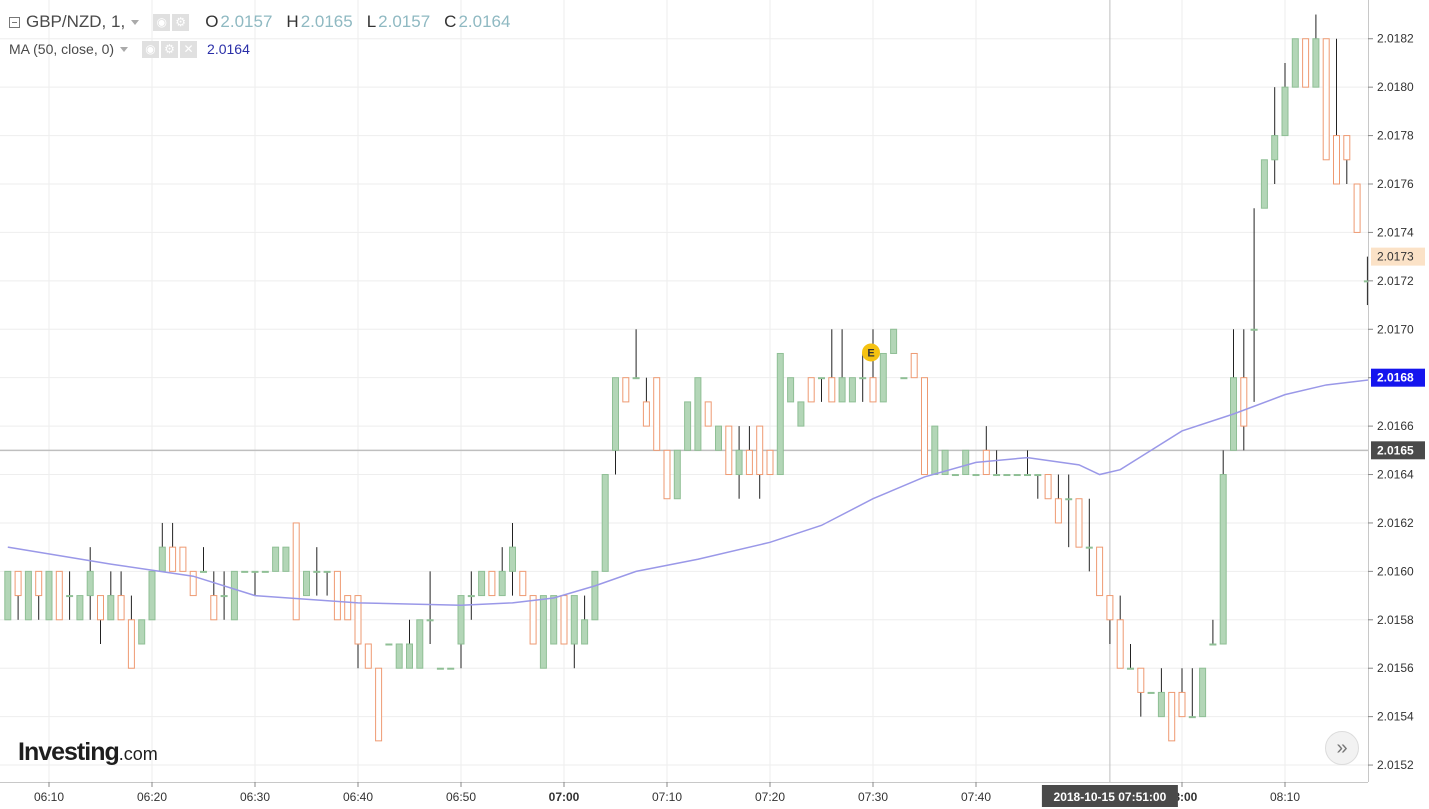 The image size is (1429, 809). Describe the element at coordinates (1285, 797) in the screenshot. I see `time-tick-label: 08:10` at that location.